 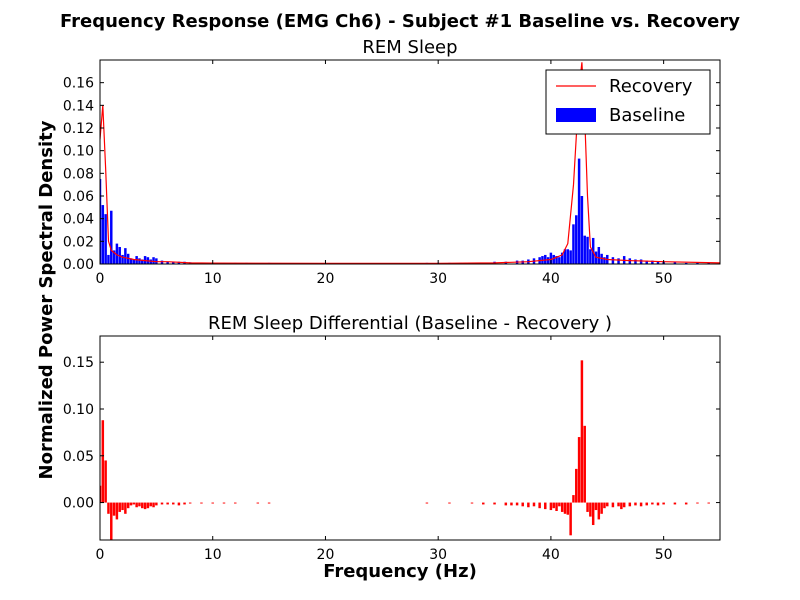 What do you see at coordinates (576, 115) in the screenshot?
I see `legend-baseline-swatch` at bounding box center [576, 115].